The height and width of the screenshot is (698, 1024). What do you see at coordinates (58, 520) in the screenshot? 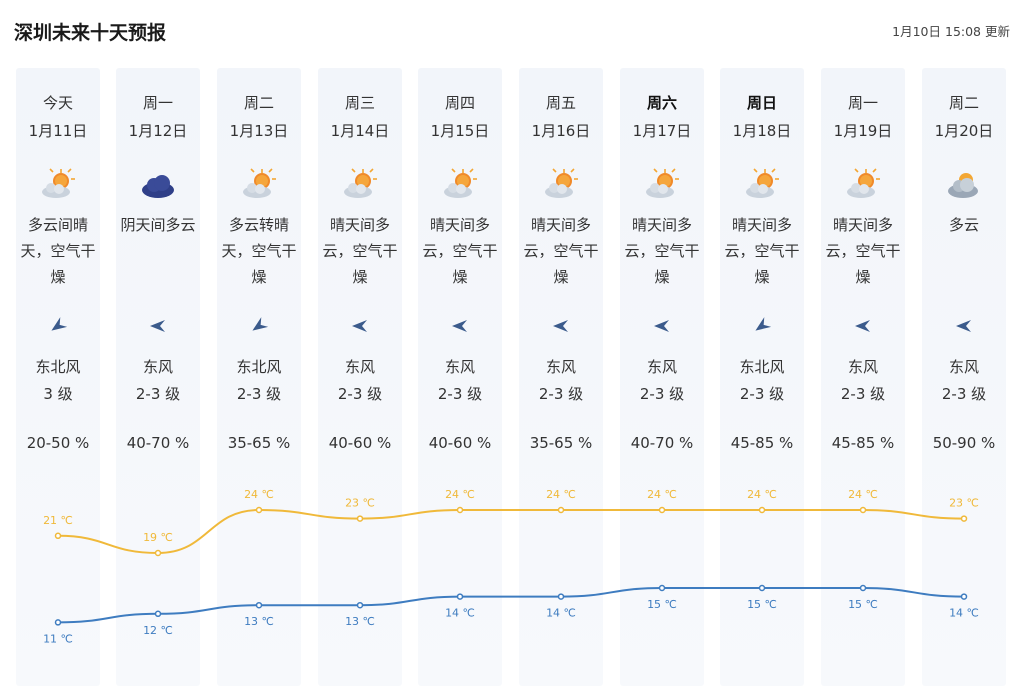
I see `high-temp-label: 21 ℃` at bounding box center [58, 520].